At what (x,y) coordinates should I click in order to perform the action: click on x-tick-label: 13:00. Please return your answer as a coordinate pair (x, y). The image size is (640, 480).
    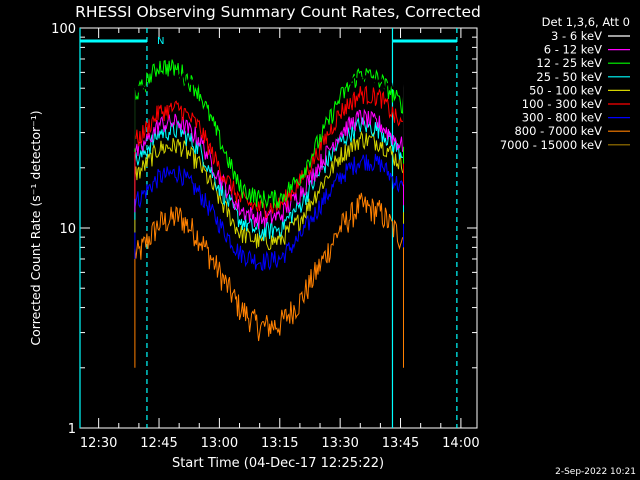
    Looking at the image, I should click on (219, 443).